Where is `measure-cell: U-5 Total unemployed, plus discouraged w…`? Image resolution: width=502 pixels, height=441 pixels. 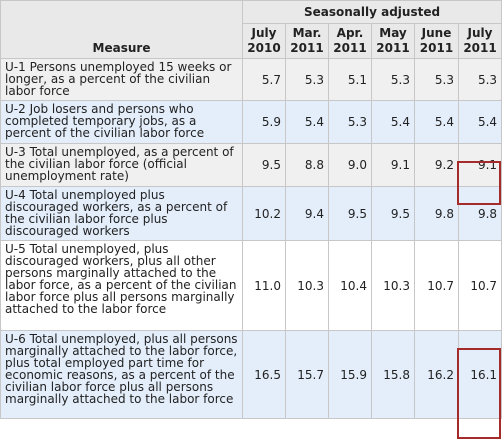 measure-cell: U-5 Total unemployed, plus discouraged w… is located at coordinates (121, 285).